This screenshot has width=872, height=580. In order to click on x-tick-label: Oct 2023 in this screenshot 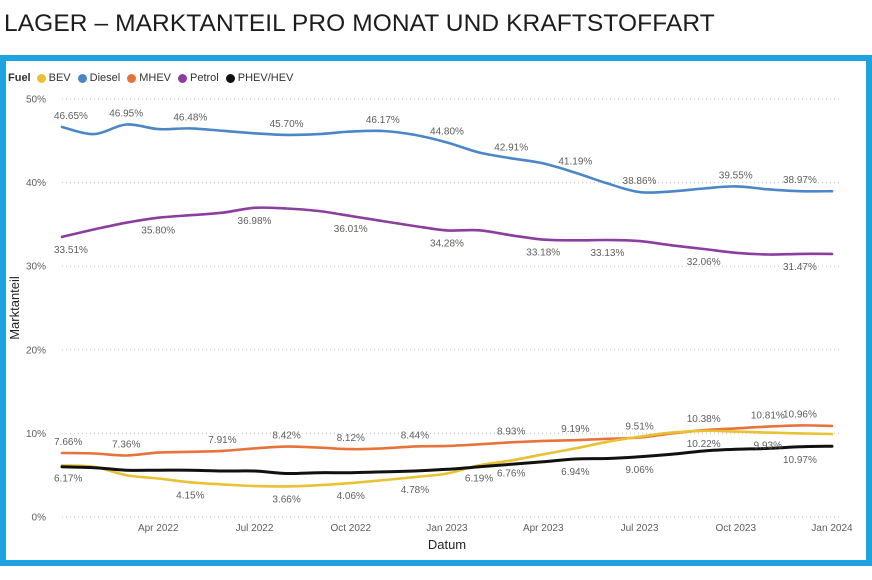, I will do `click(735, 528)`.